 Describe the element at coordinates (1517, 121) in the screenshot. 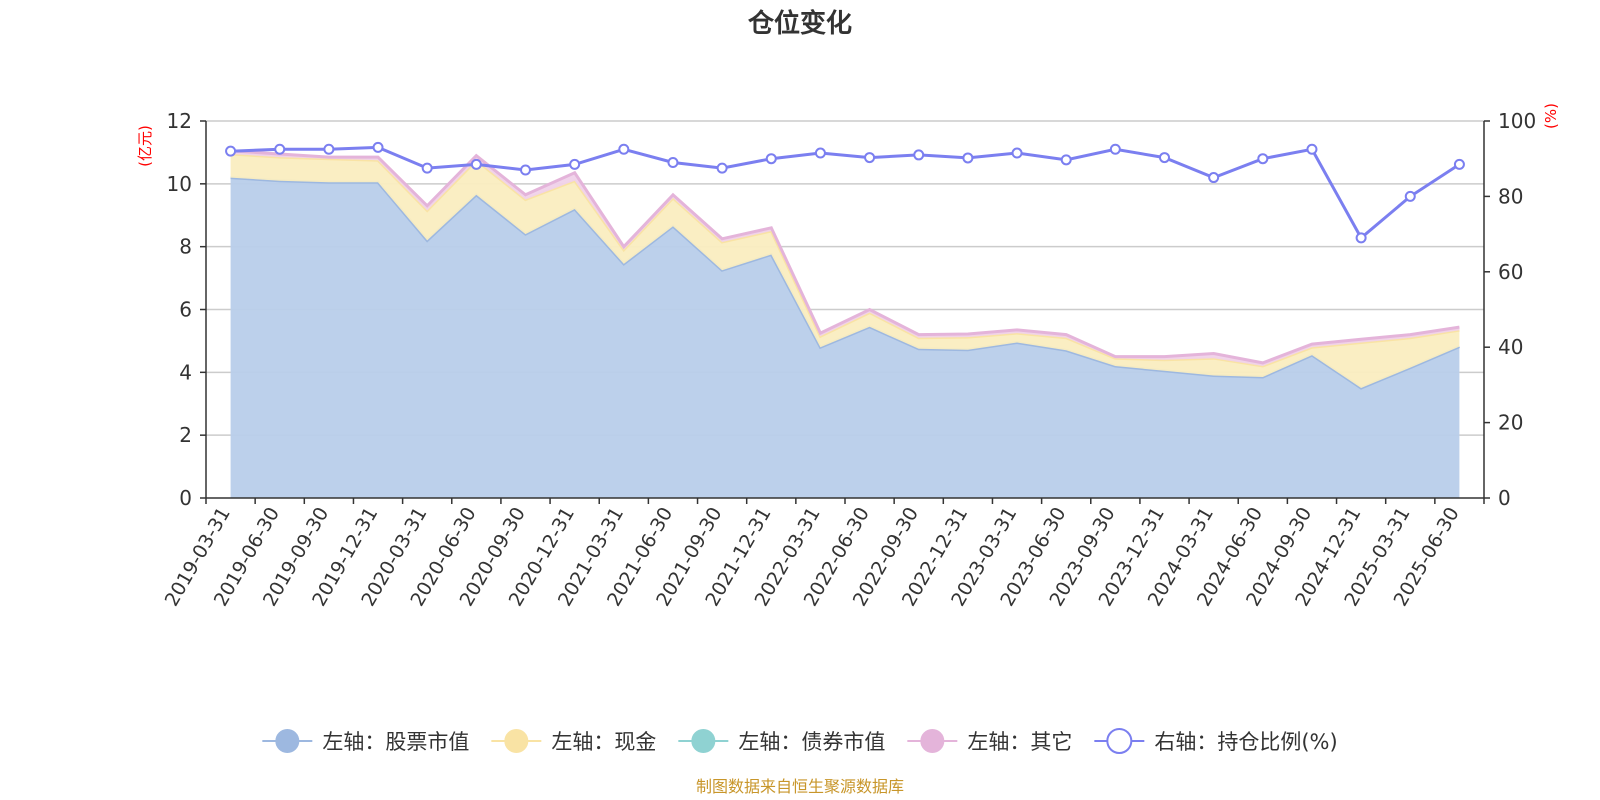

I see `y-right-tick-label: 100` at that location.